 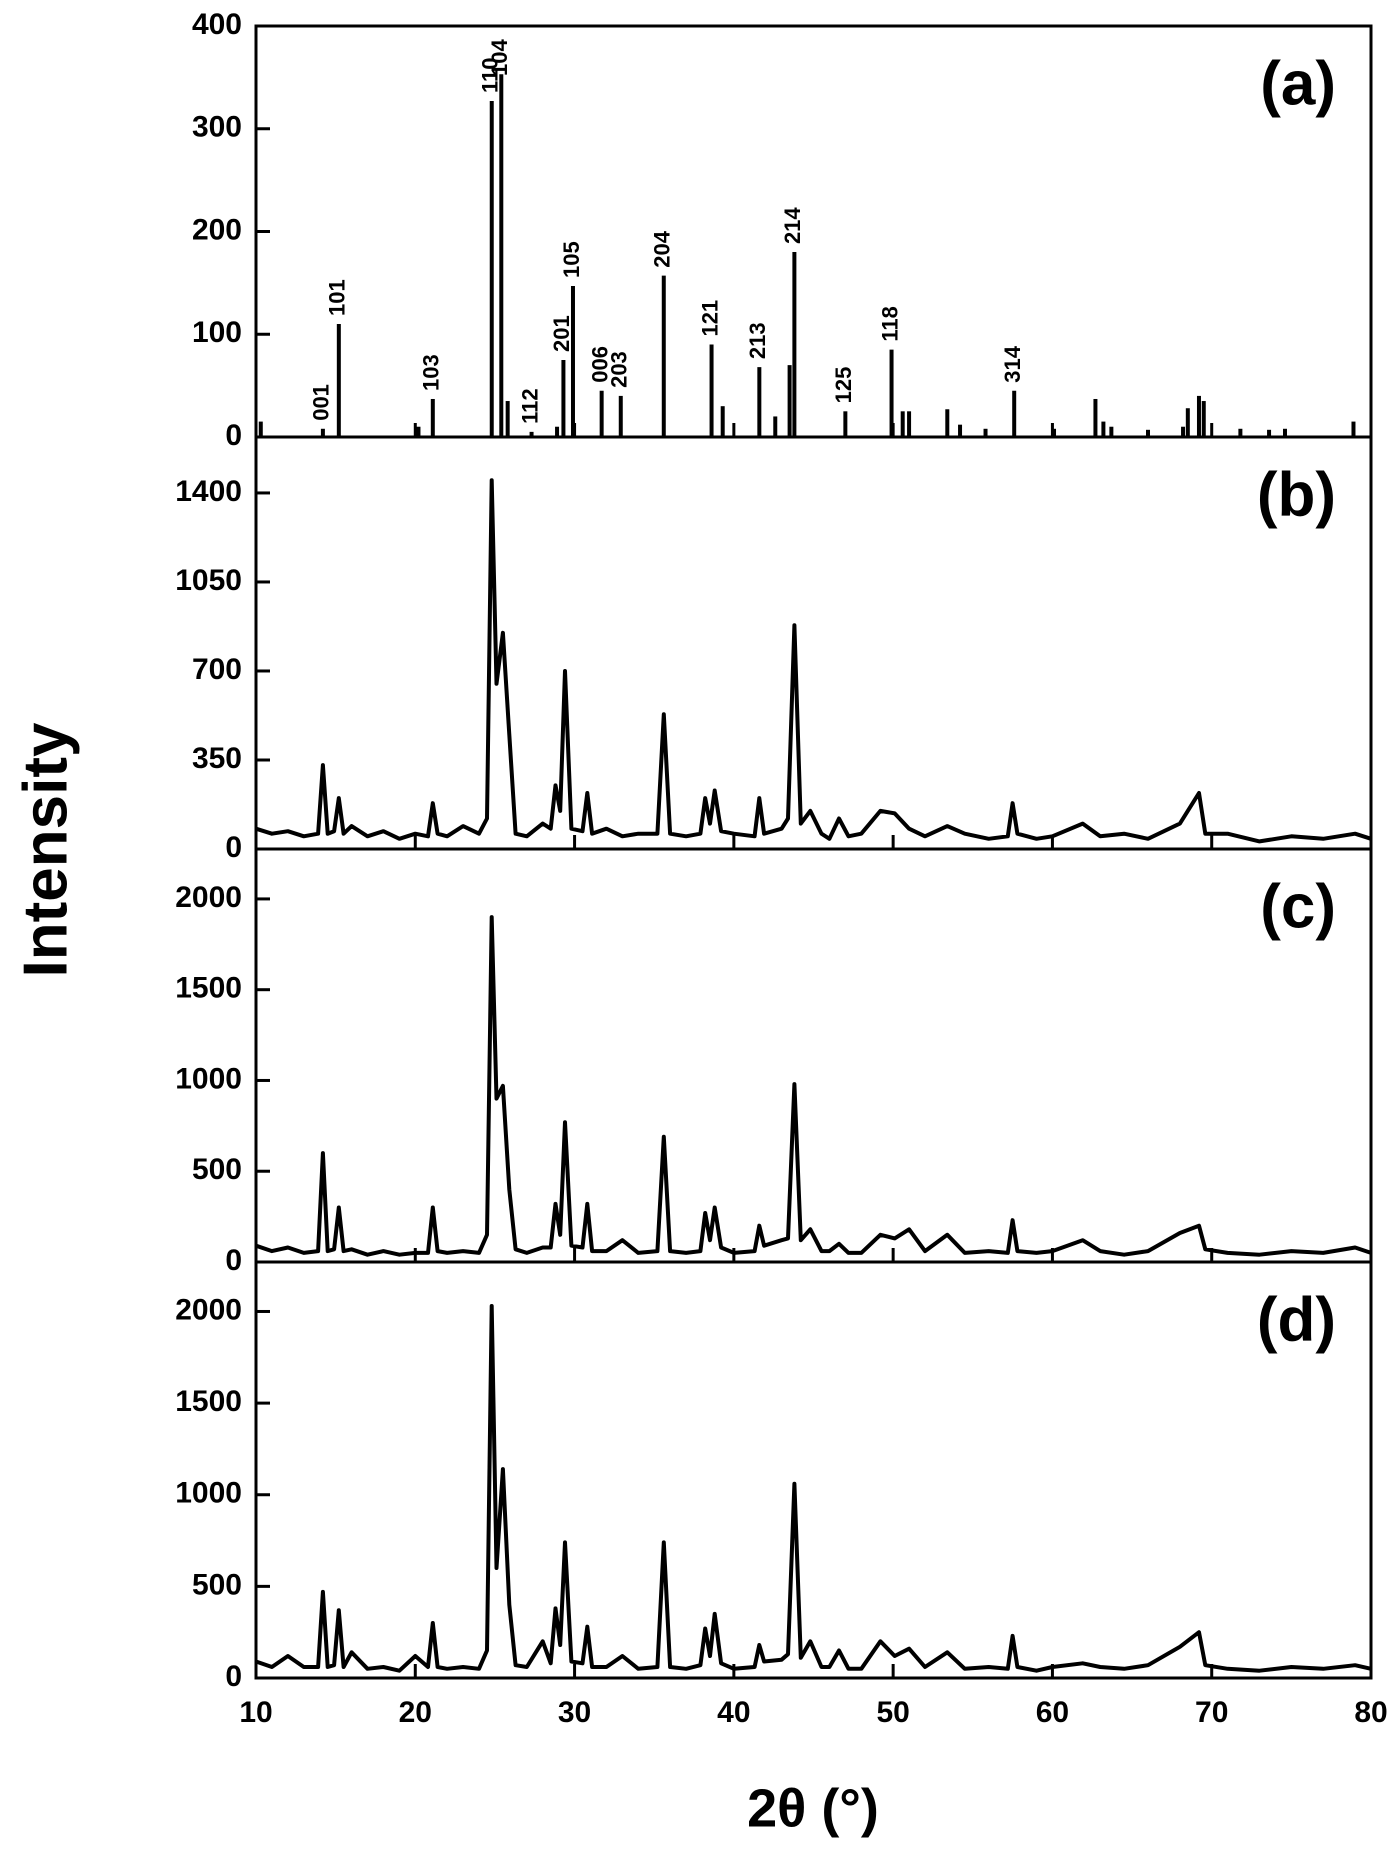 I want to click on peak-index-label: 118, so click(x=889, y=324).